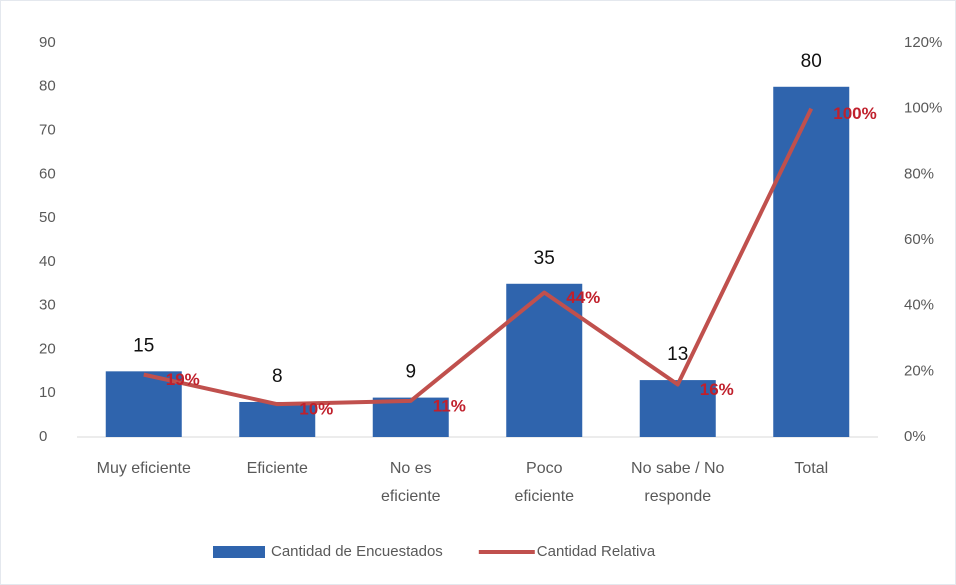 The width and height of the screenshot is (956, 585). I want to click on line-label: 10%, so click(316, 409).